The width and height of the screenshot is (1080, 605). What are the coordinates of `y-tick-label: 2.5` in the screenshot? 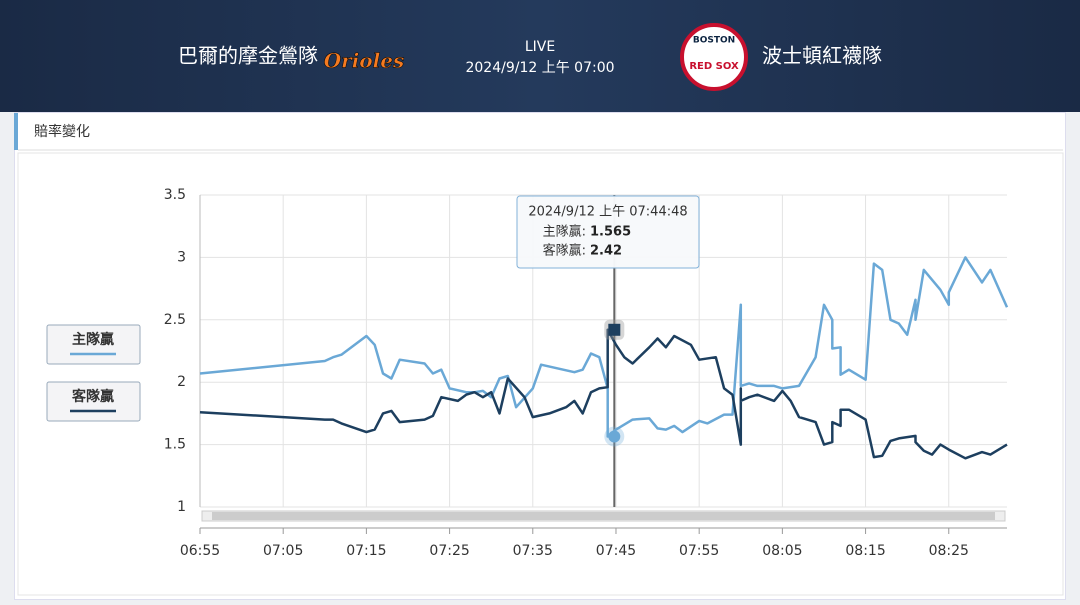 It's located at (175, 320).